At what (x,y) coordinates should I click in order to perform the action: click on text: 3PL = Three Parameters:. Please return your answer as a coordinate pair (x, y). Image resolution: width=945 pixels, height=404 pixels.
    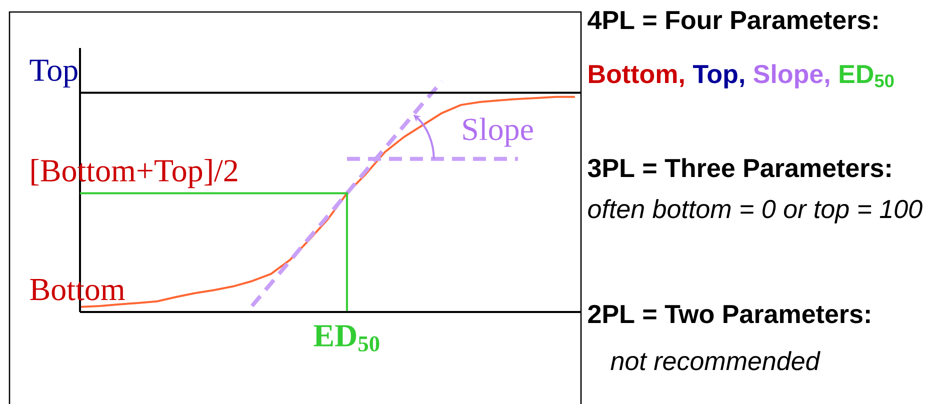
    Looking at the image, I should click on (739, 168).